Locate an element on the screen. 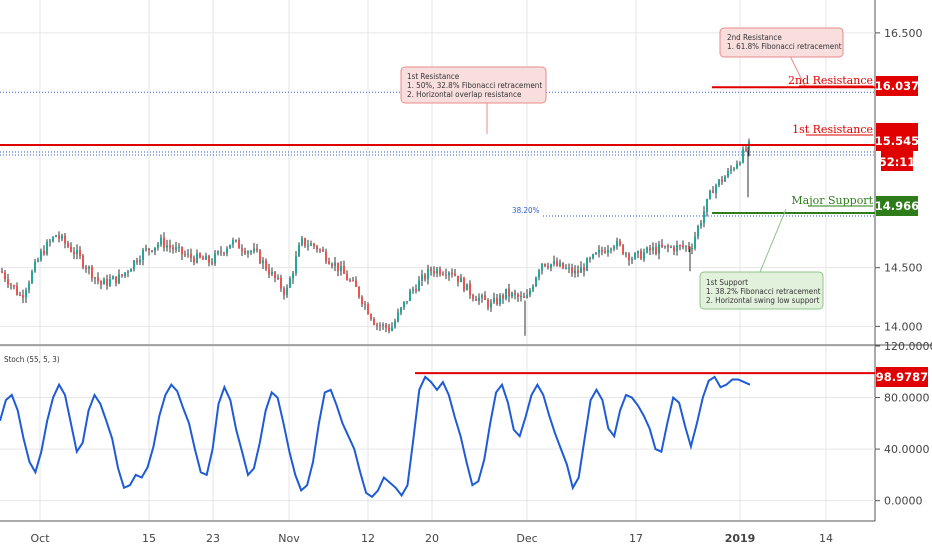  time-tick-label: 2019 is located at coordinates (740, 538).